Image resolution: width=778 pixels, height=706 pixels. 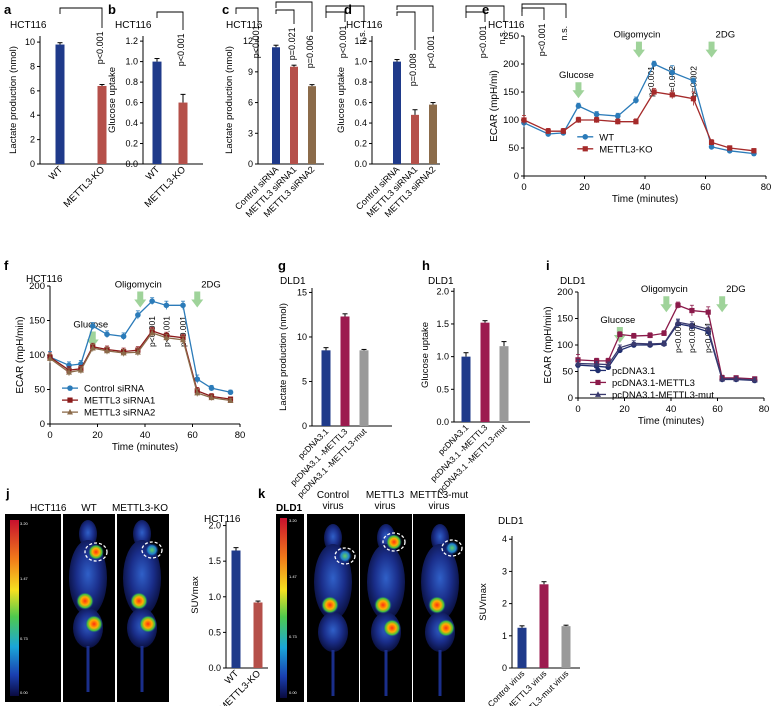 I want to click on y-axis-label: ECAR (mpH/mi), so click(x=494, y=106).